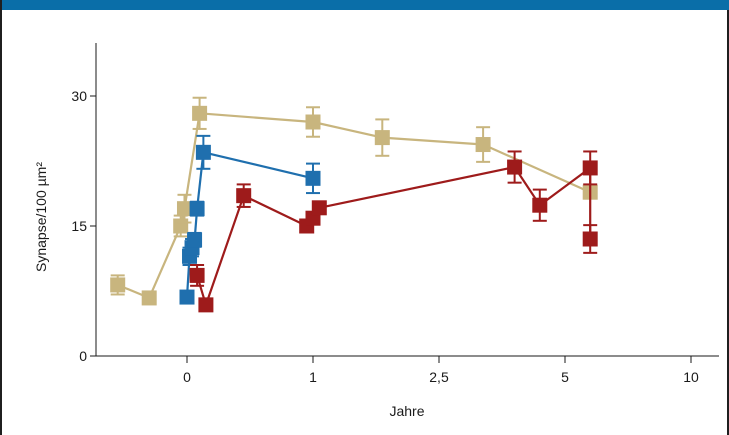 This screenshot has width=729, height=435. I want to click on y-tick-label: 15, so click(79, 226).